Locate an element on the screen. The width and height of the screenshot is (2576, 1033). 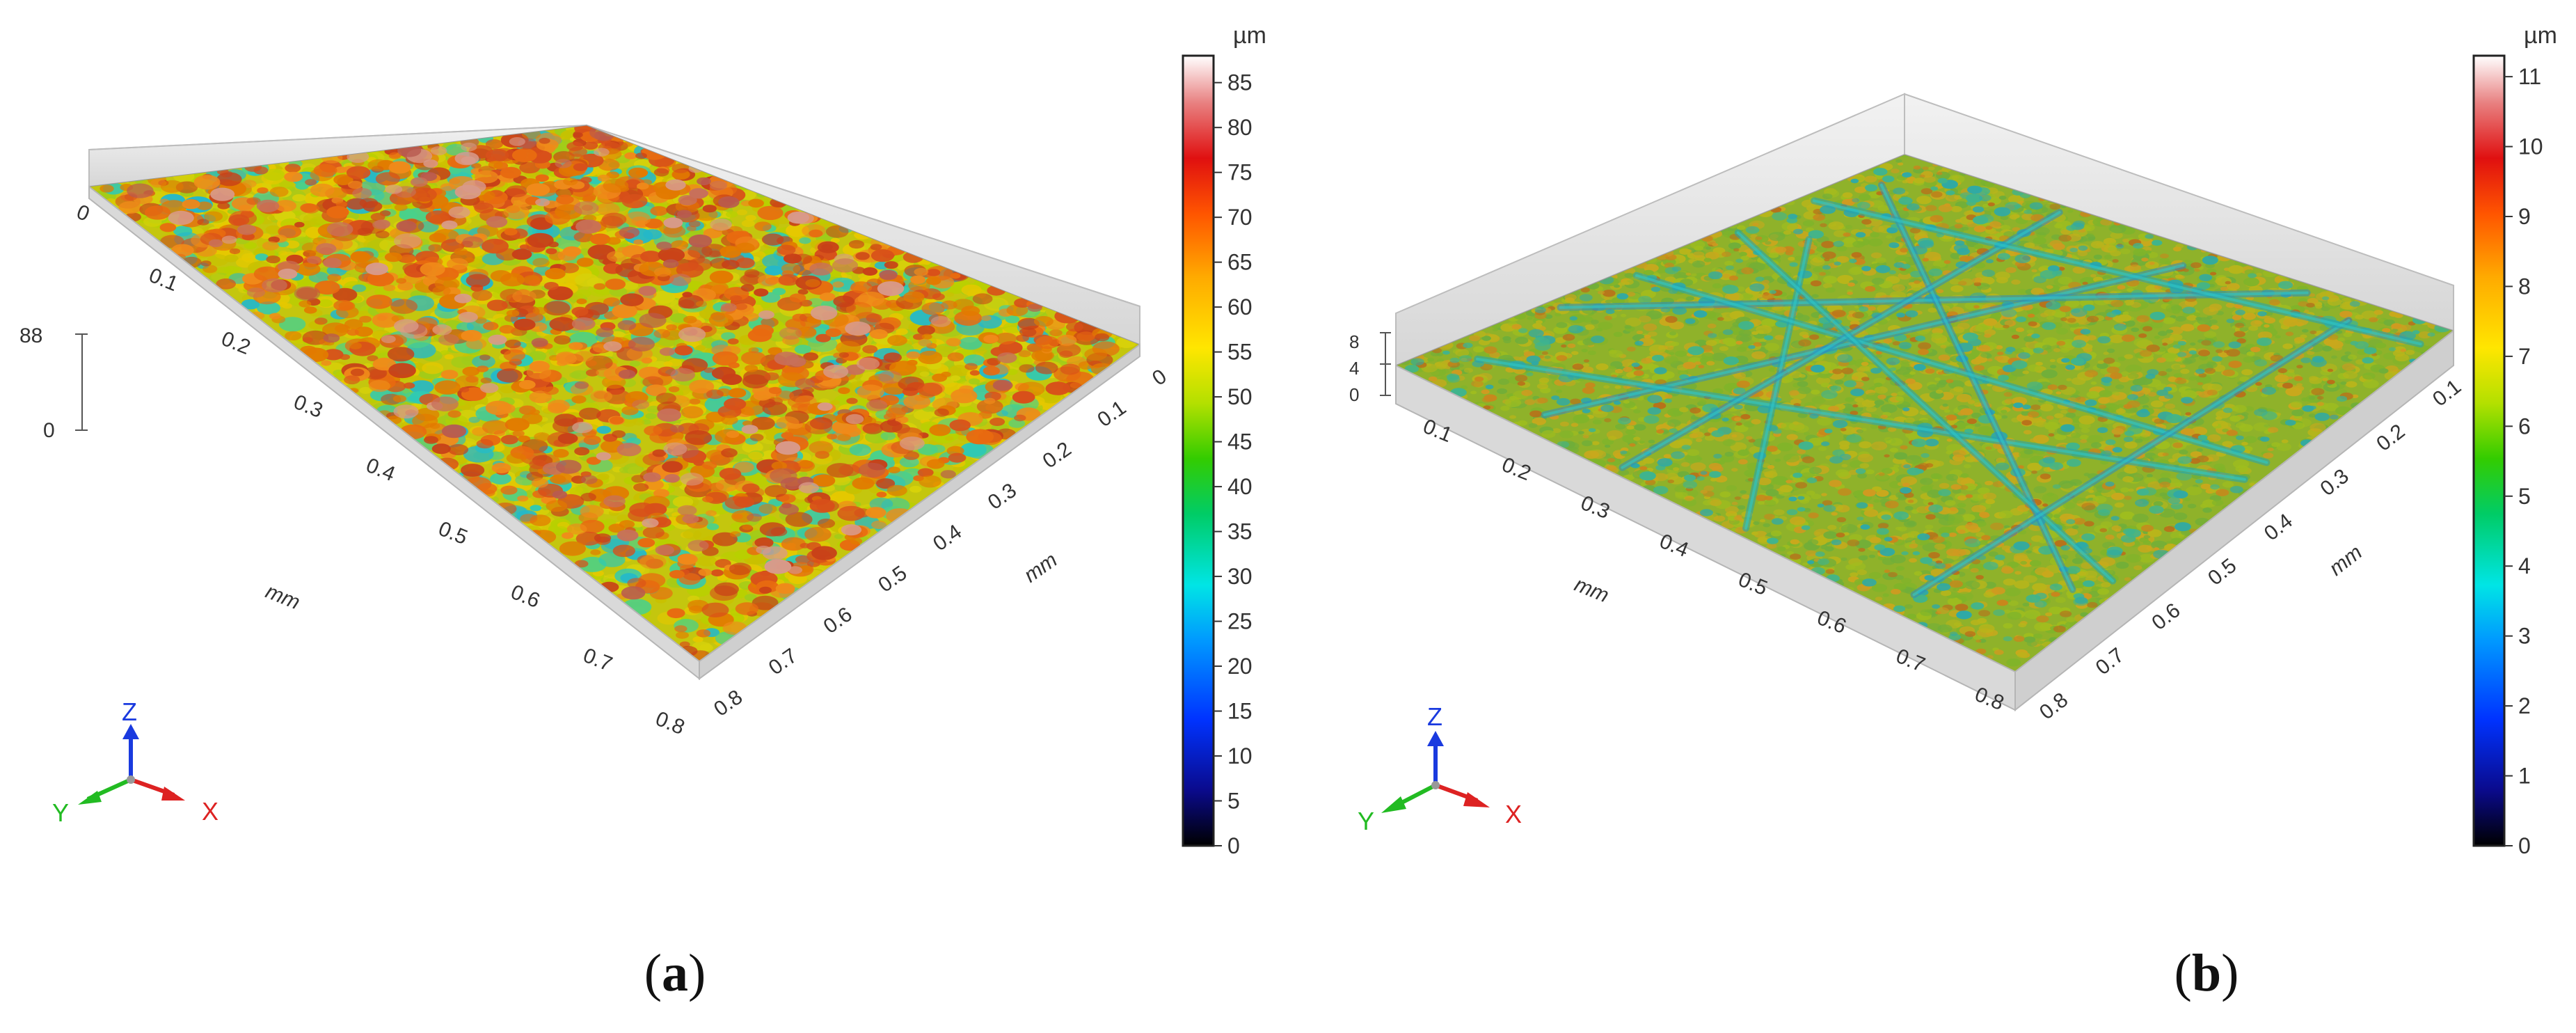
caption-a: (a) is located at coordinates (675, 973).